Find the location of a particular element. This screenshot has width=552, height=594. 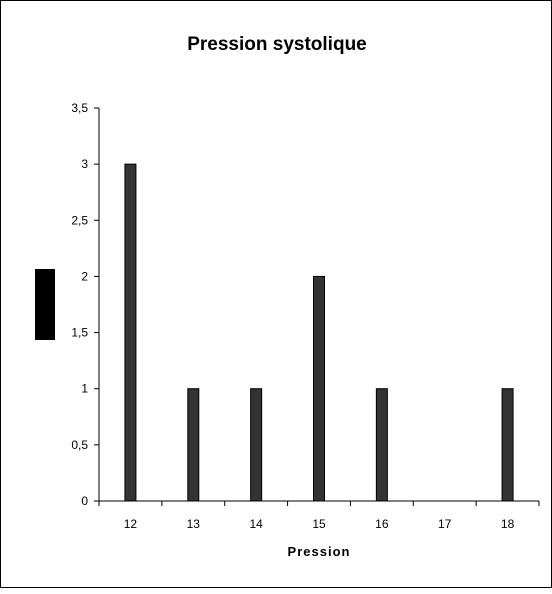

x-tick-label: 18 is located at coordinates (508, 524).